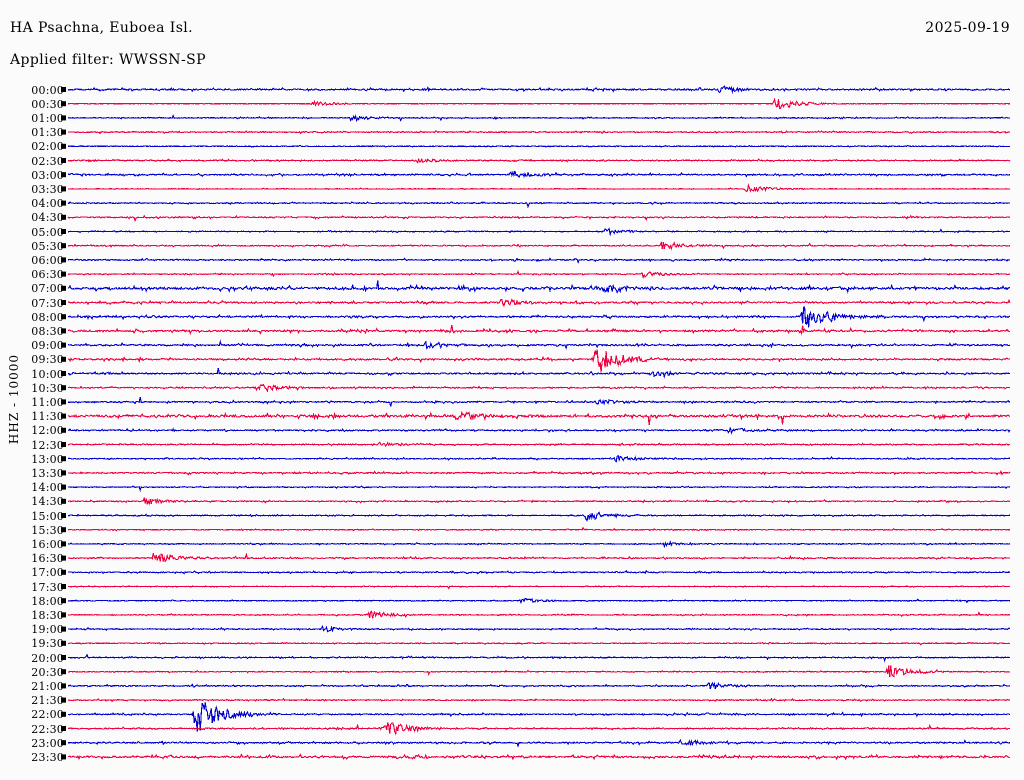 This screenshot has width=1024, height=780. I want to click on time-label-07-30: 07:30, so click(47, 303).